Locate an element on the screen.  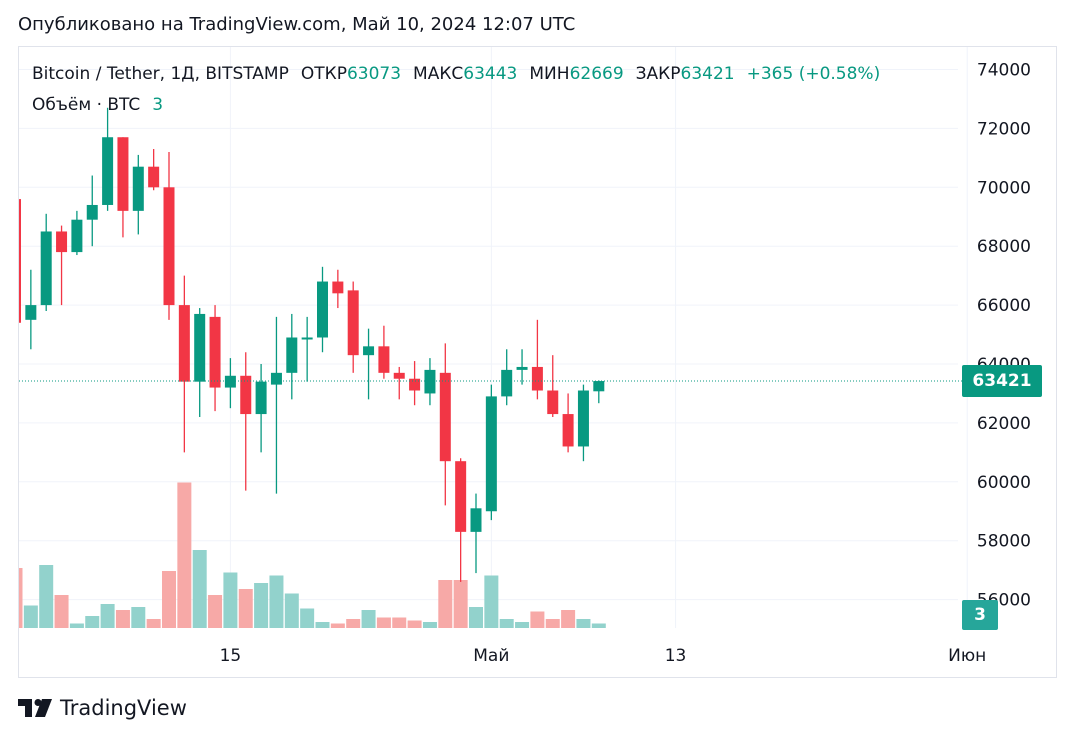
legend-close-label: ЗАКР is located at coordinates (658, 74).